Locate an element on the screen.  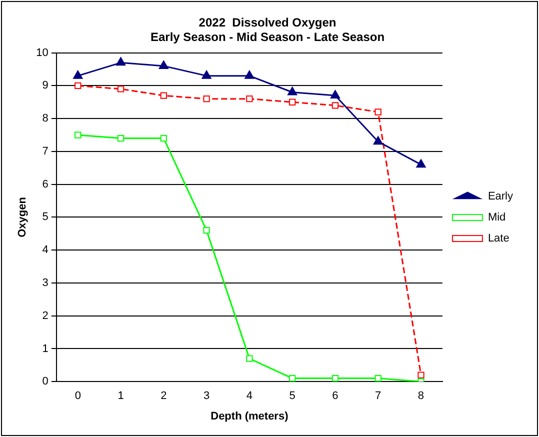
legend-label: Mid is located at coordinates (497, 218).